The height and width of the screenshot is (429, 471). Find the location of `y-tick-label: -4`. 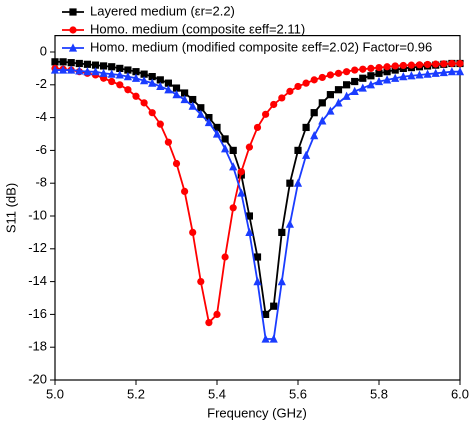

y-tick-label: -4 is located at coordinates (41, 116).